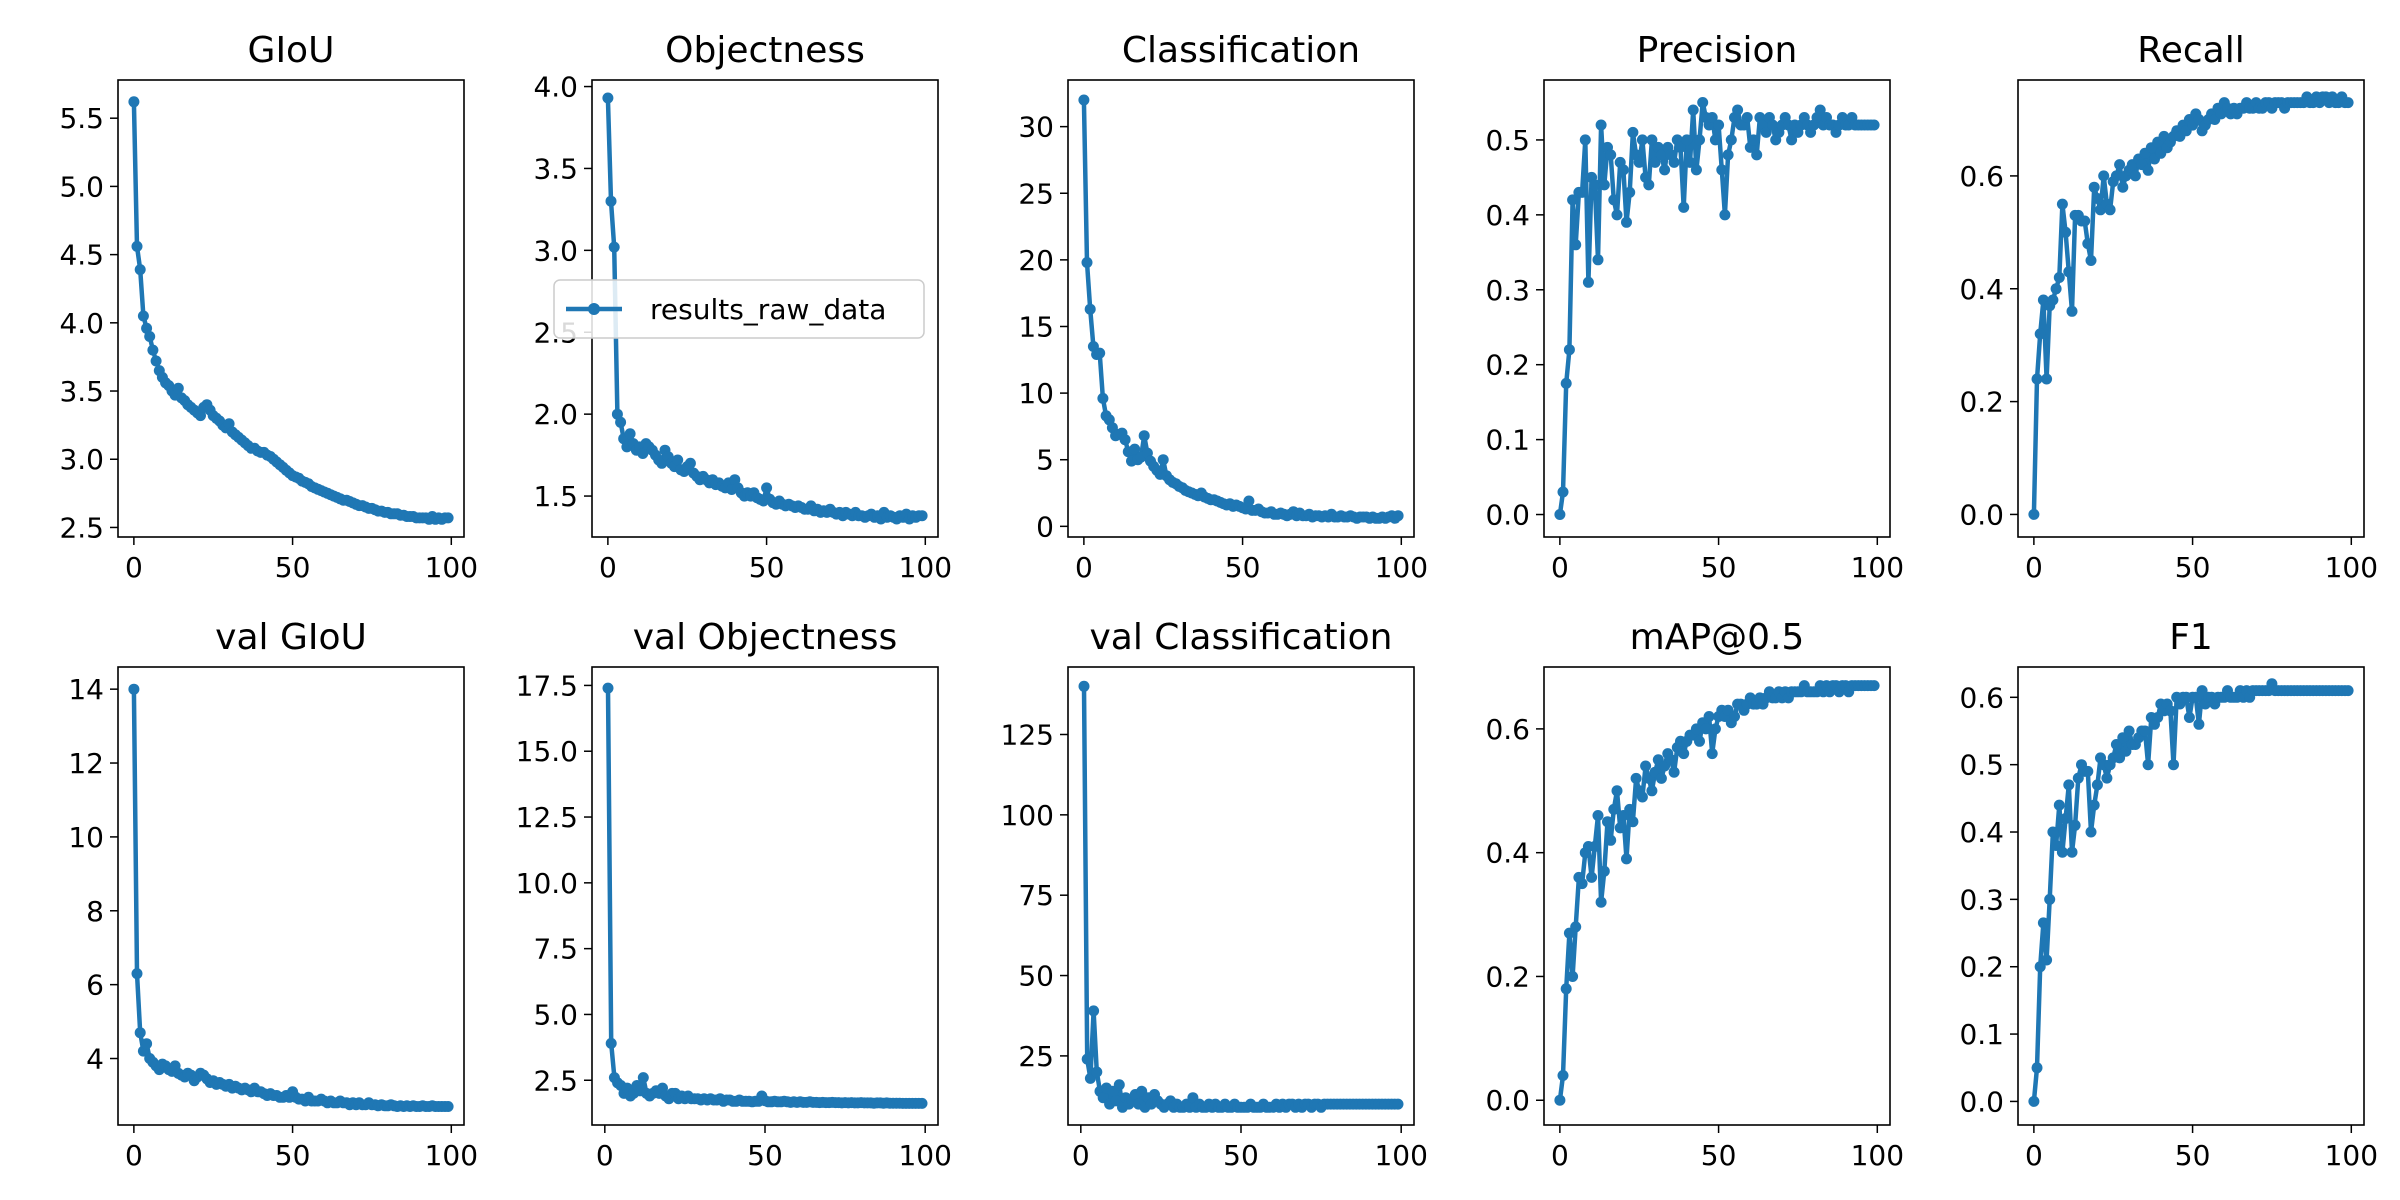 This screenshot has width=2400, height=1200. Describe the element at coordinates (1981, 967) in the screenshot. I see `y-tick-label: 0.2` at that location.